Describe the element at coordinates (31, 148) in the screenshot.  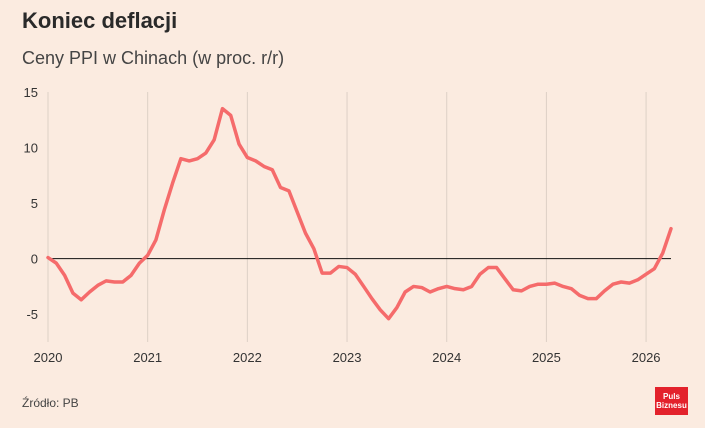
I see `y-tick-label: 10` at that location.